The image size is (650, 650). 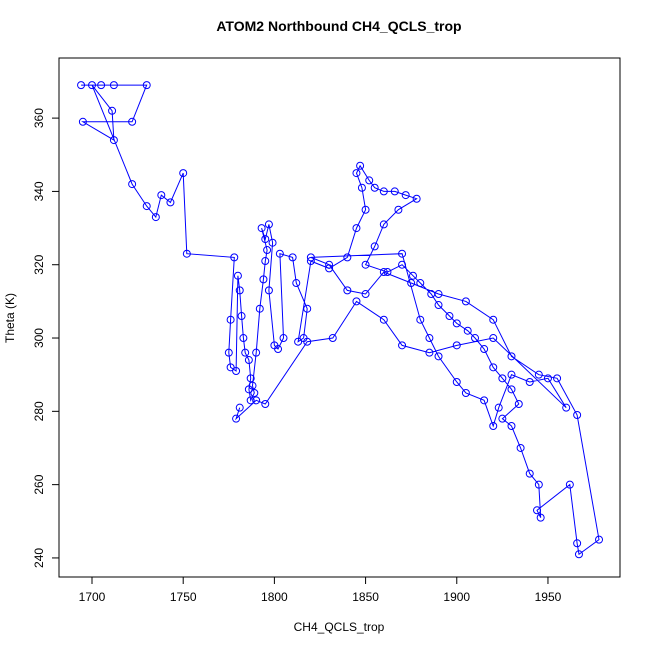 What do you see at coordinates (39, 118) in the screenshot?
I see `y-tick-label: 360` at bounding box center [39, 118].